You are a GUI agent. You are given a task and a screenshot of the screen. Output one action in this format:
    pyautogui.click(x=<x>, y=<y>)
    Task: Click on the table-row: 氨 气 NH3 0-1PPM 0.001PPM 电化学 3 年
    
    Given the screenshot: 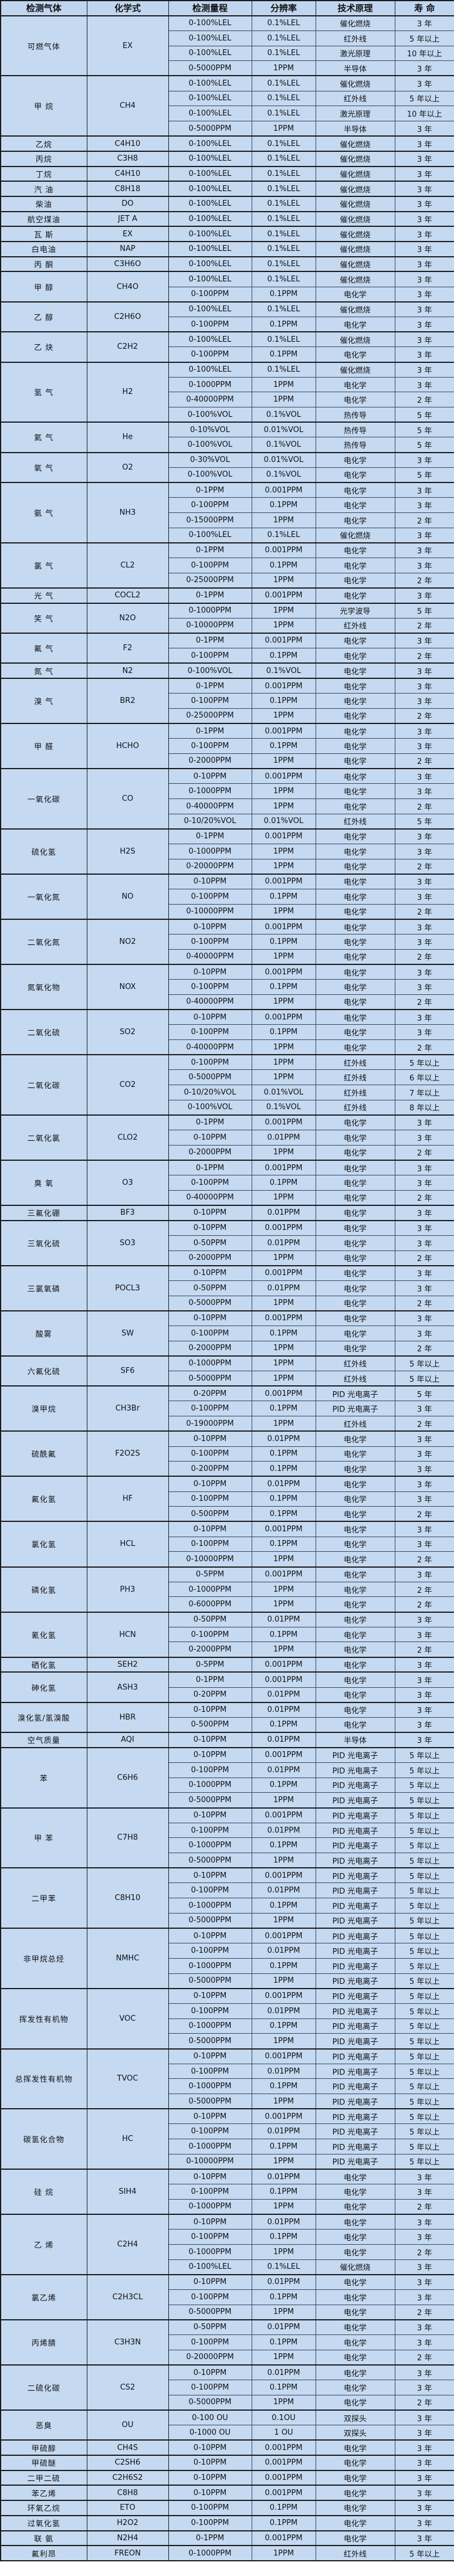 What is the action you would take?
    pyautogui.click(x=227, y=512)
    